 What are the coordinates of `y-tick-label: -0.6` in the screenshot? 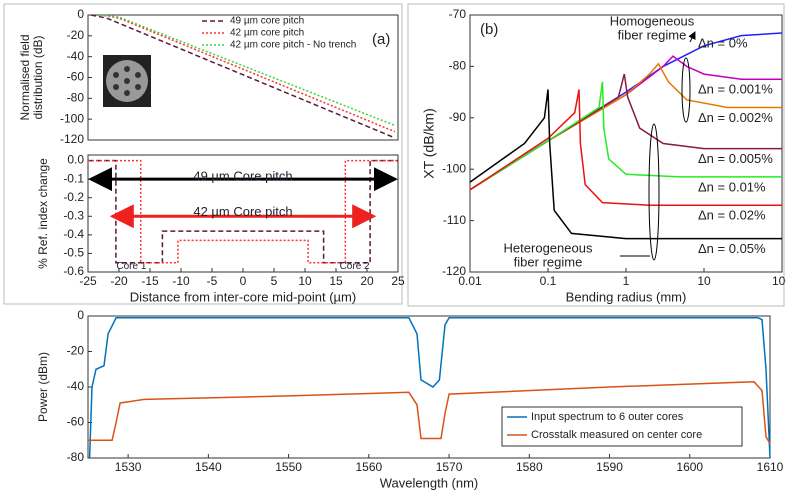 It's located at (73, 271).